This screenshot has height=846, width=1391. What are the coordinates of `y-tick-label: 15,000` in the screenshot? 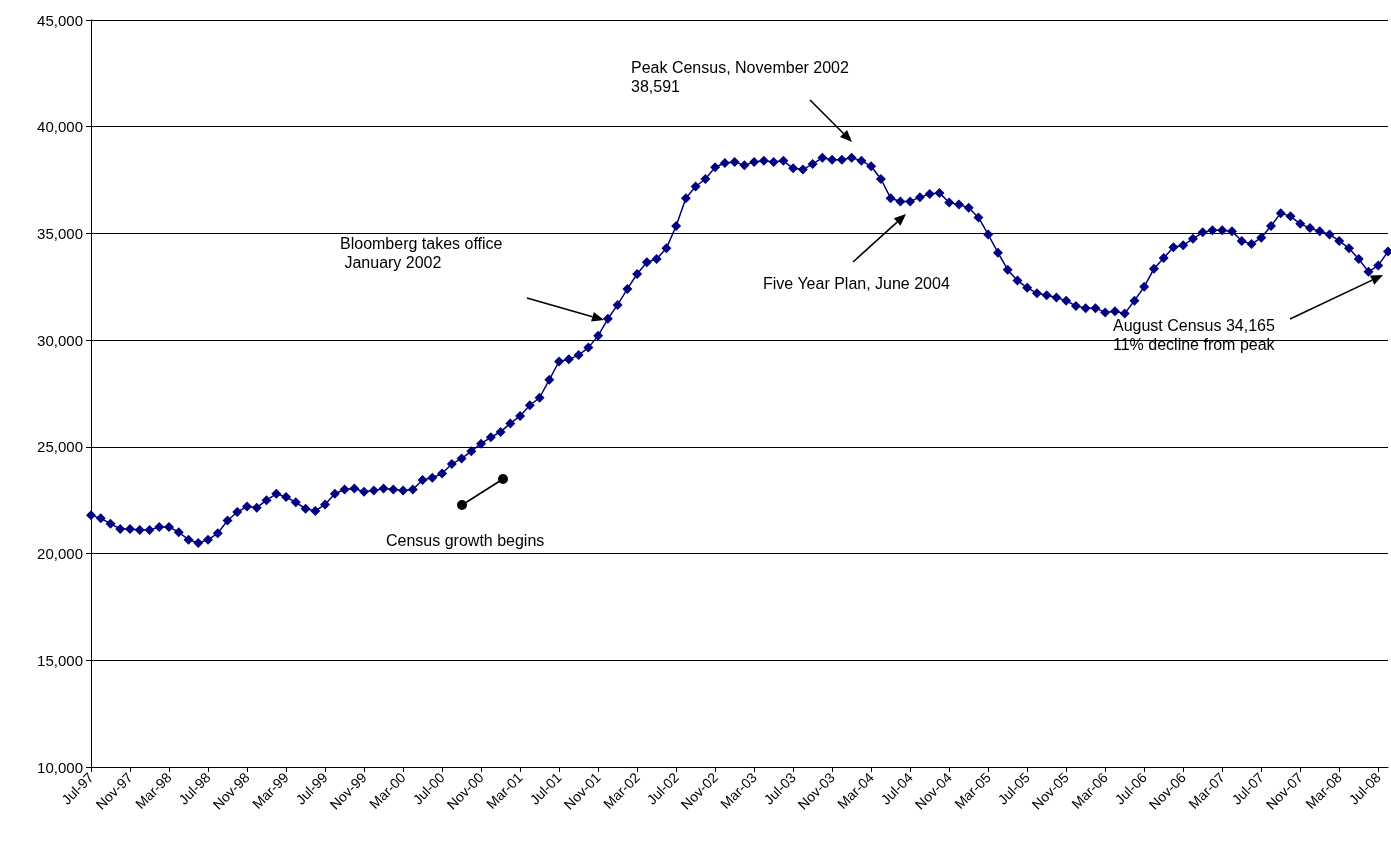 It's located at (60, 660).